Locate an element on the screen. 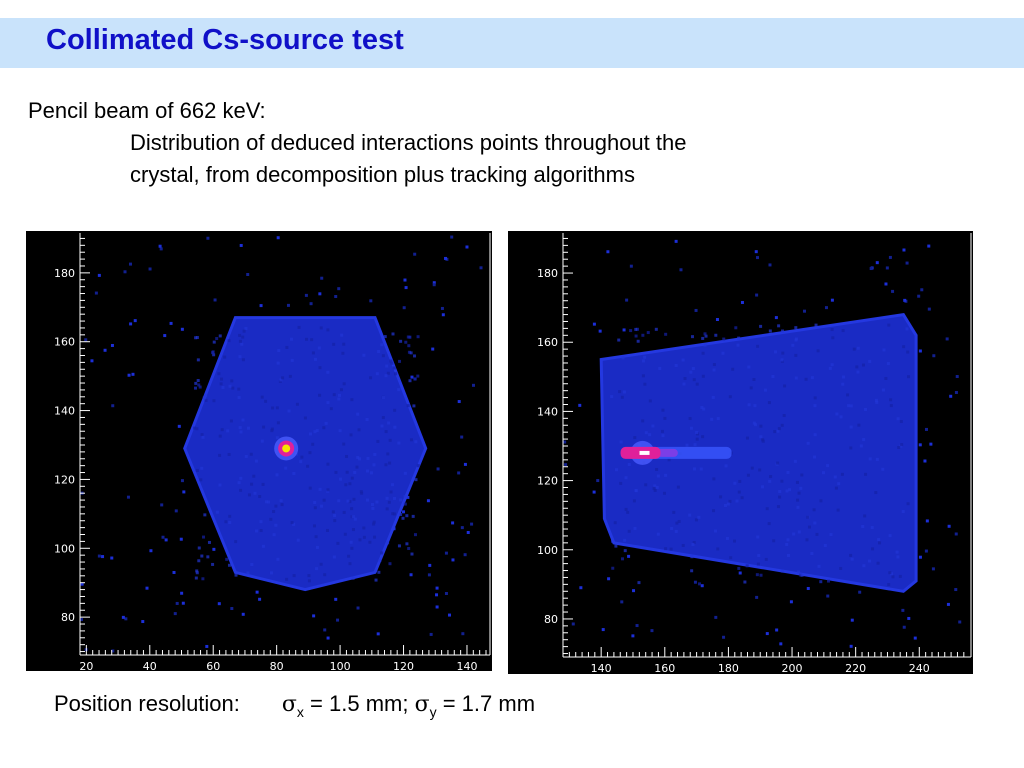 The height and width of the screenshot is (768, 1024). y-tick-label: 120 is located at coordinates (547, 481).